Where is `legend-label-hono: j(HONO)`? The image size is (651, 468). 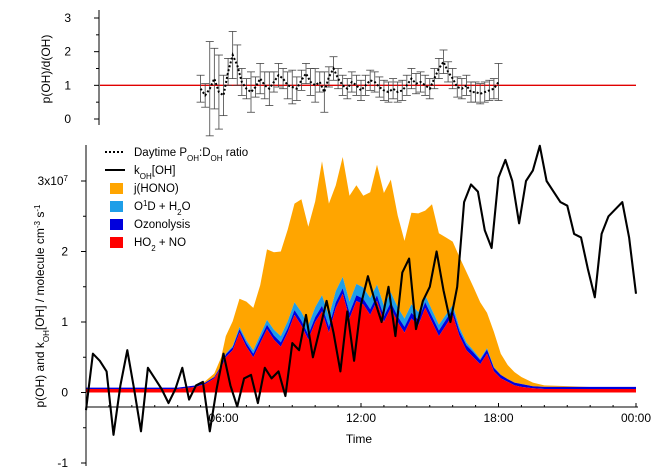 legend-label-hono: j(HONO) is located at coordinates (156, 189).